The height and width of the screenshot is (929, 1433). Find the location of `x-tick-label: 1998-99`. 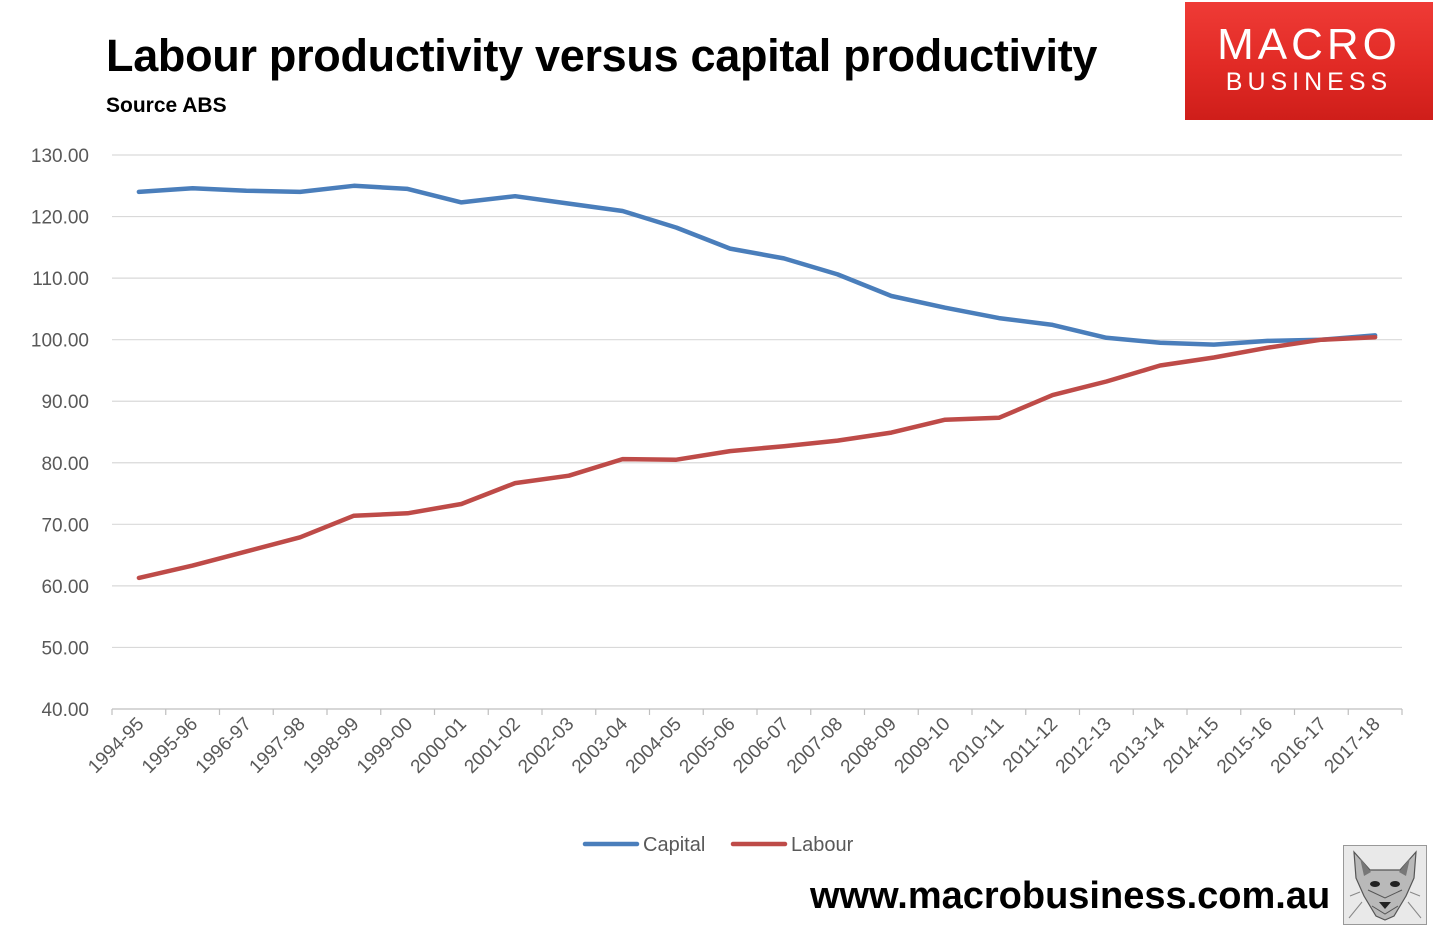

x-tick-label: 1998-99 is located at coordinates (331, 746).